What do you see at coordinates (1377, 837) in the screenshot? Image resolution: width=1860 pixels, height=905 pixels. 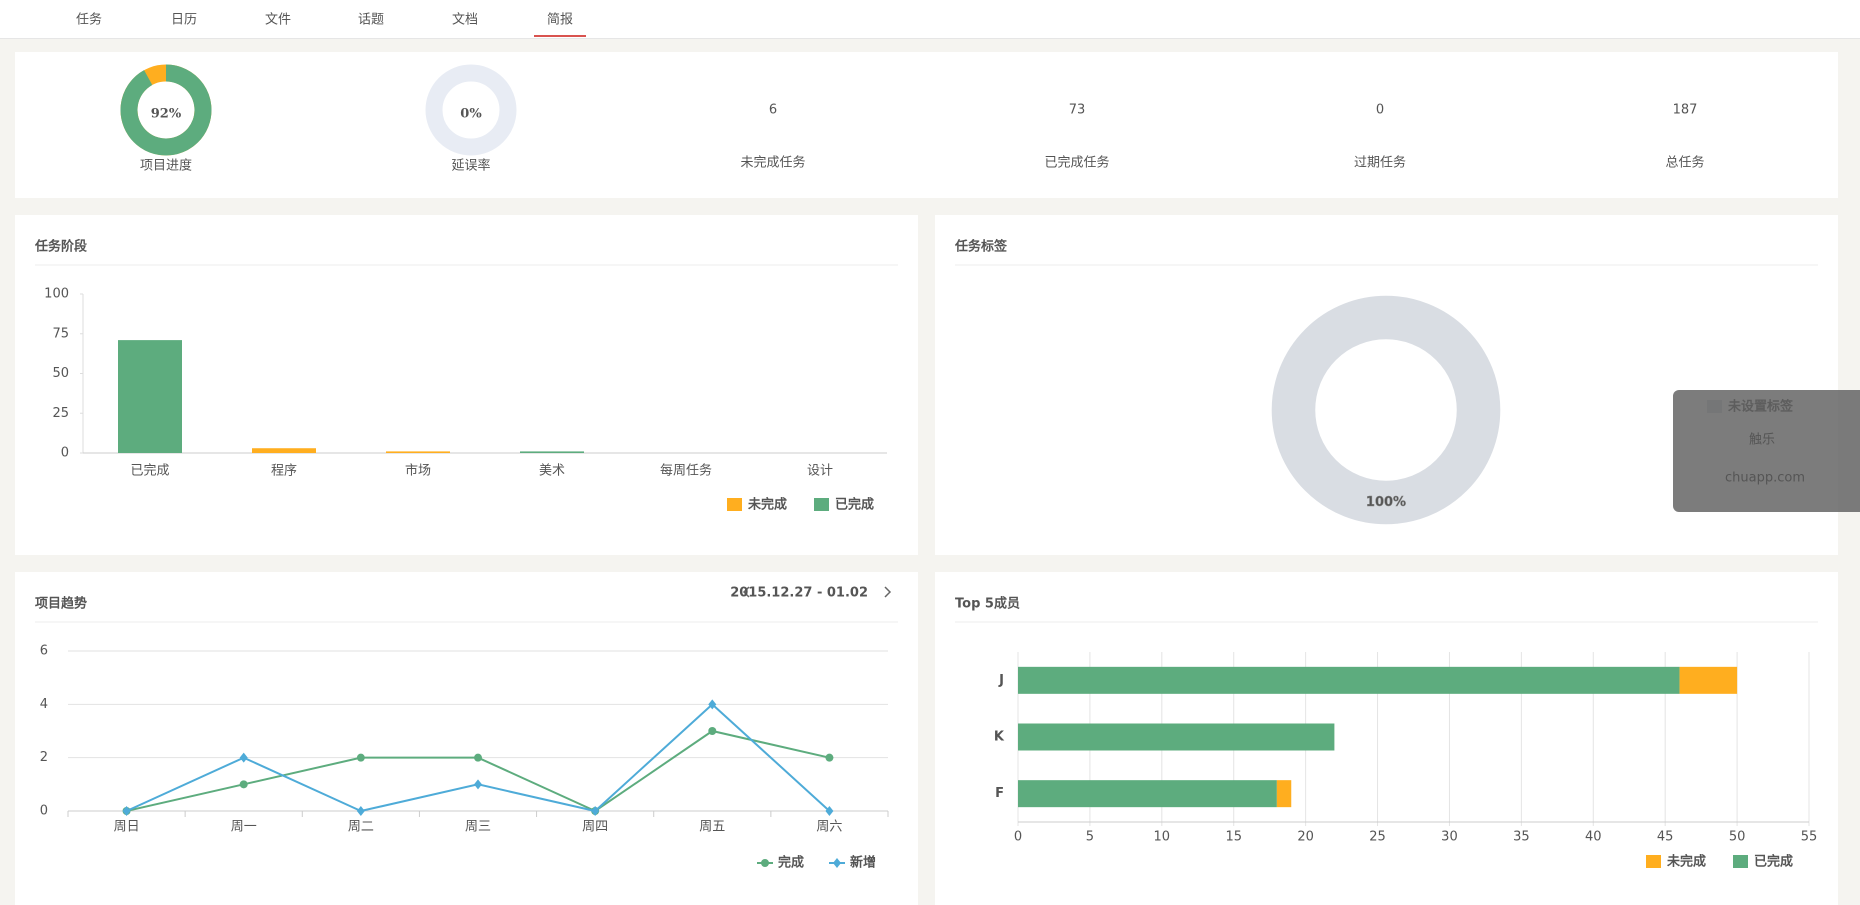 I see `x-tick-label: 25` at bounding box center [1377, 837].